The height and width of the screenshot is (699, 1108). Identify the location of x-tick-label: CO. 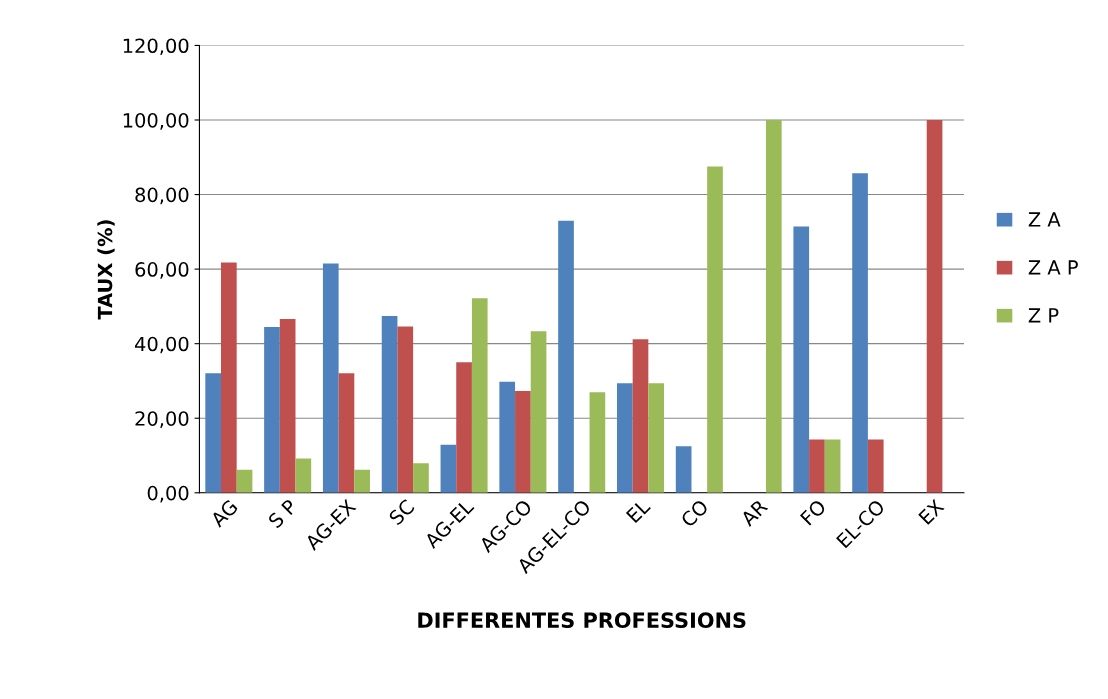
(694, 513).